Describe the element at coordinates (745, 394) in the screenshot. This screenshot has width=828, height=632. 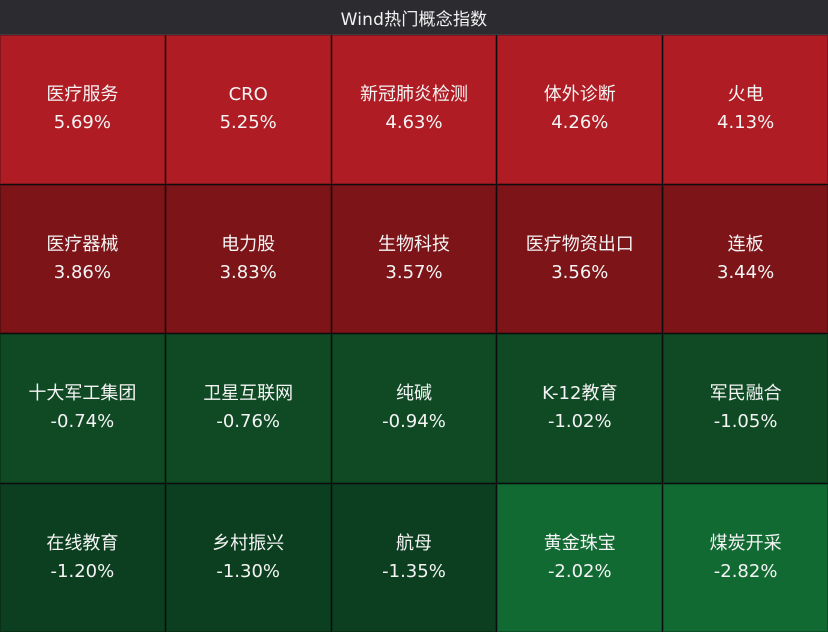
I see `concept-name: 军民融合` at that location.